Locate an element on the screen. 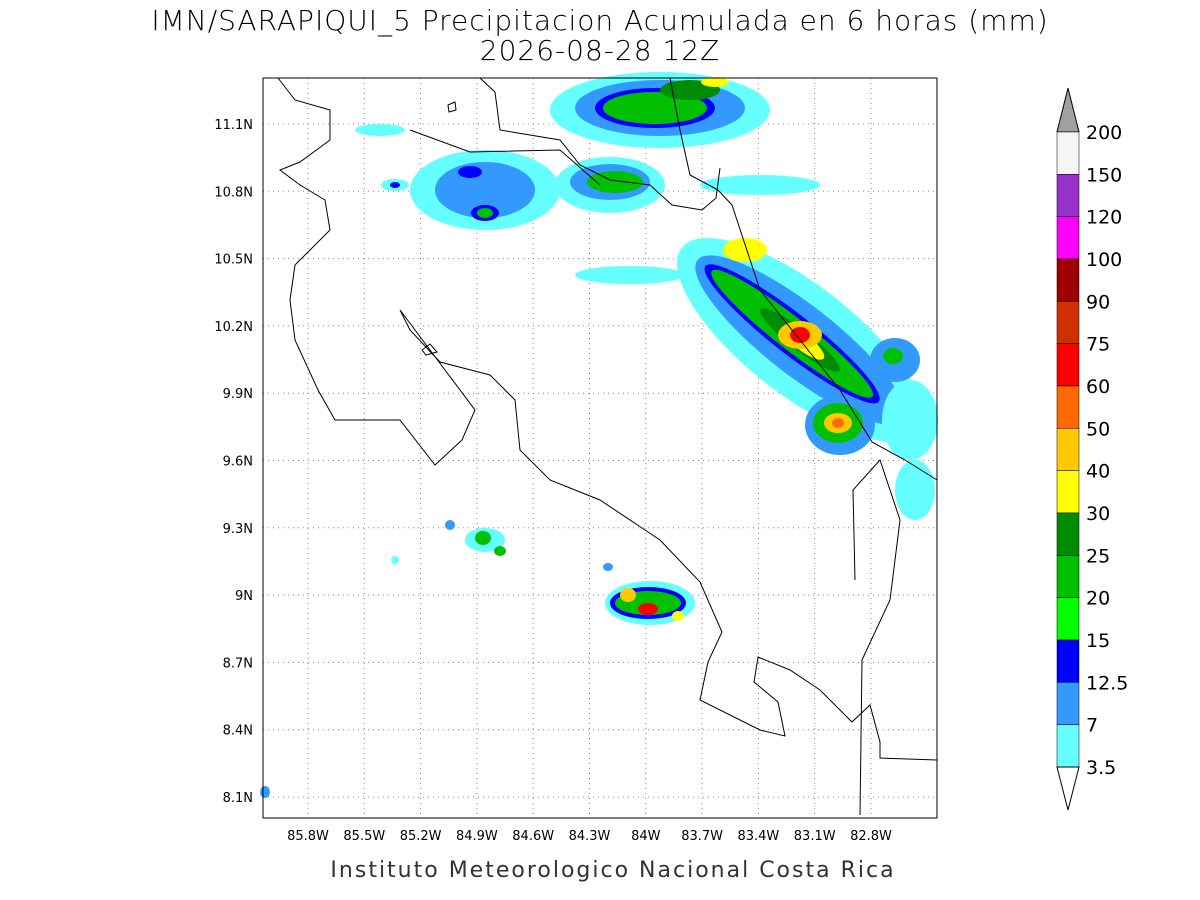 The height and width of the screenshot is (900, 1200). colorbar-label: 120 is located at coordinates (1104, 218).